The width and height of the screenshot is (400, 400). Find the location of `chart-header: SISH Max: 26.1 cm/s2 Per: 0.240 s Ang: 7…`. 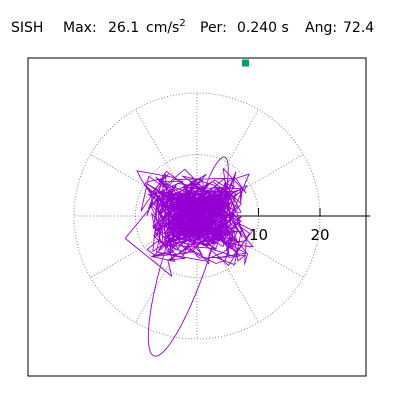

chart-header: SISH Max: 26.1 cm/s2 Per: 0.240 s Ang: 7… is located at coordinates (200, 25).